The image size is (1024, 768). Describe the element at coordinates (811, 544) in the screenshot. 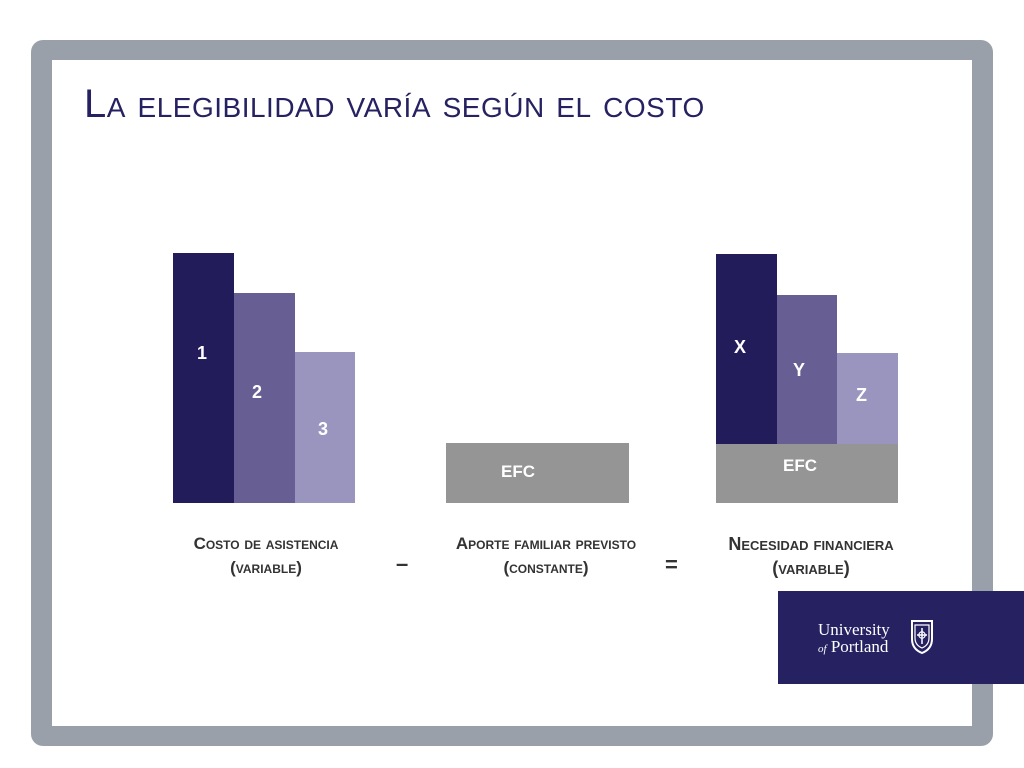

I see `need-caption-title: Necesidad financiera` at that location.